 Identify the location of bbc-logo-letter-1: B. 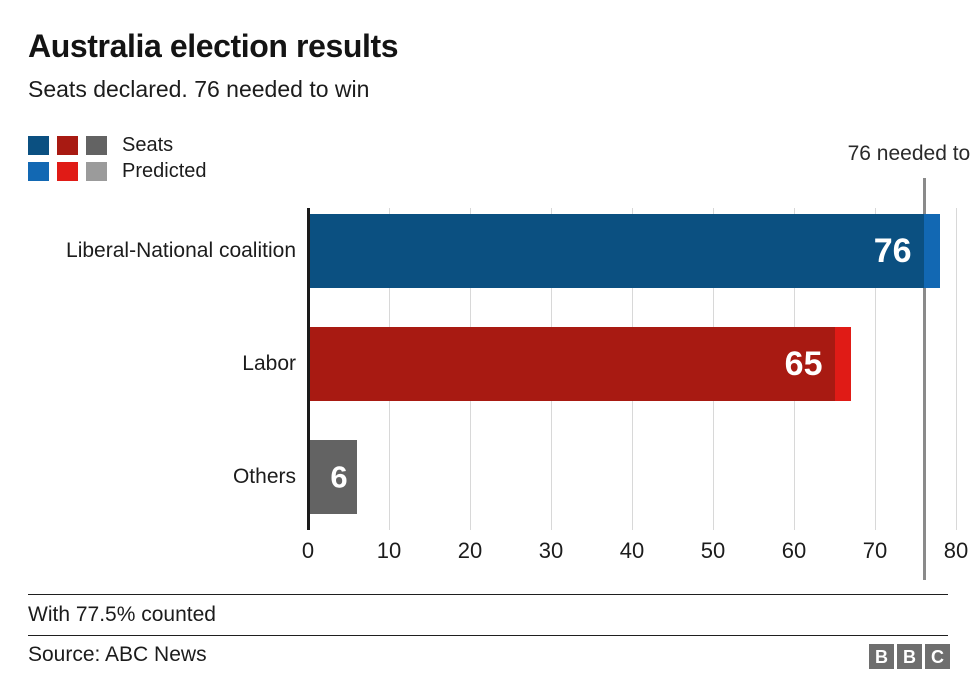
(881, 656).